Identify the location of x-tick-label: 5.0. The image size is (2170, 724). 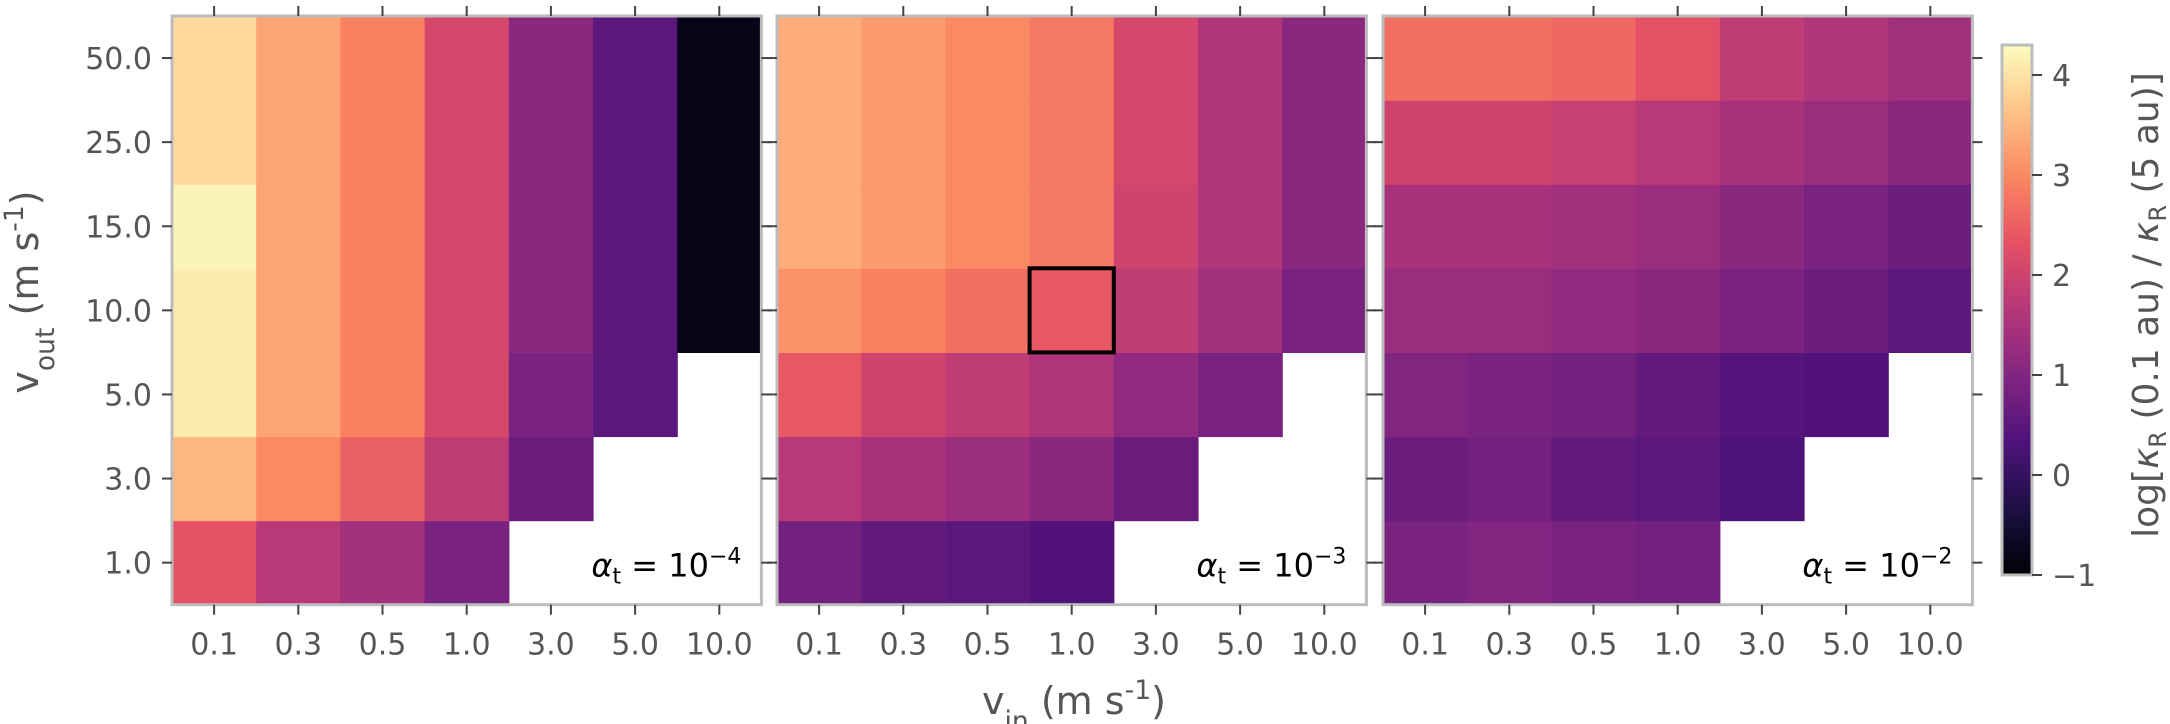
(1846, 645).